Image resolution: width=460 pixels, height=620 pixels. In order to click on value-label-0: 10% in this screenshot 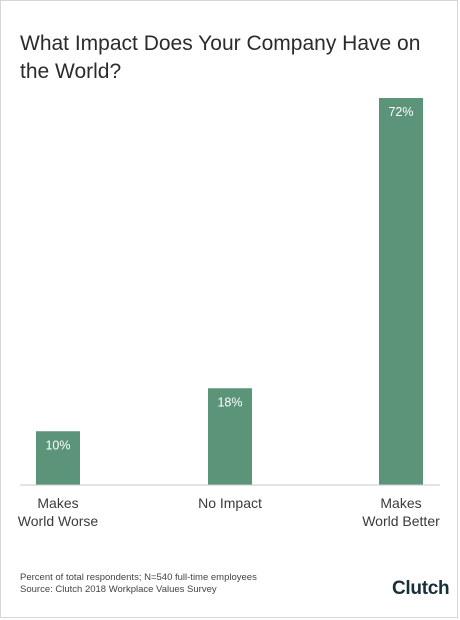, I will do `click(57, 445)`.